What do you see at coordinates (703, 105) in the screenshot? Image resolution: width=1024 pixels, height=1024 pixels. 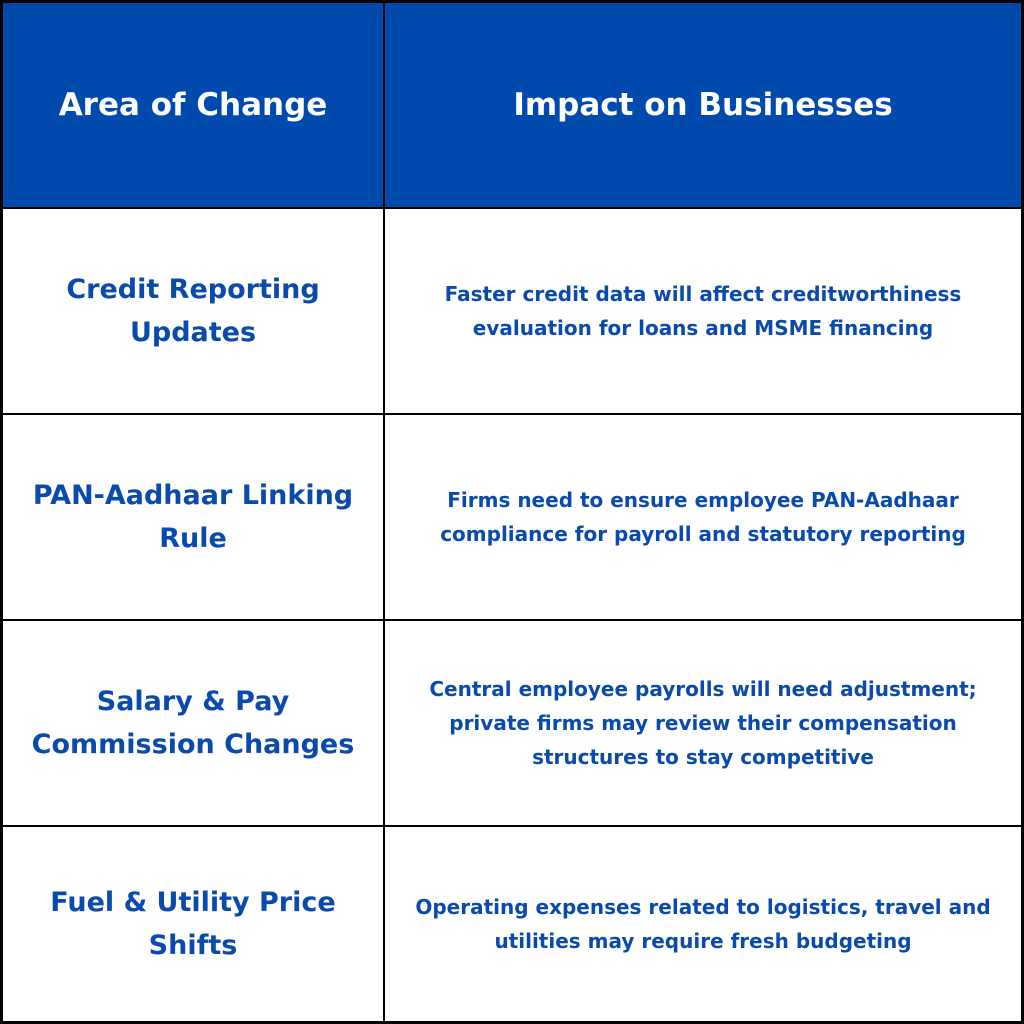 I see `header-impact-on-businesses: Impact on Businesses` at bounding box center [703, 105].